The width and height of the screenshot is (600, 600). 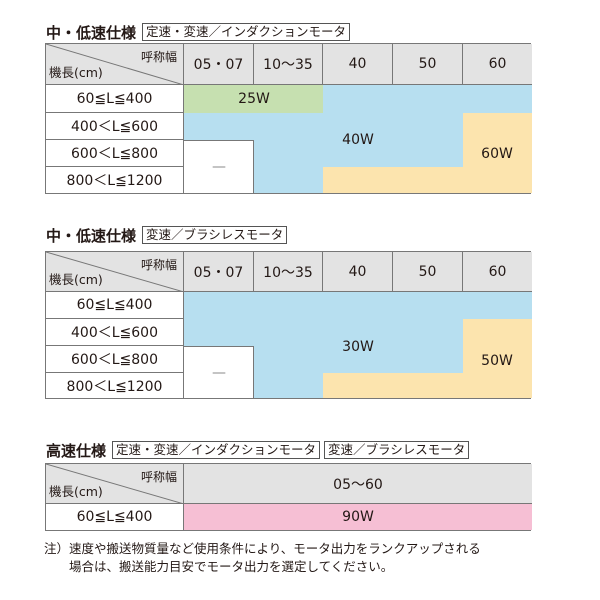 What do you see at coordinates (358, 484) in the screenshot?
I see `col-header: 05〜60` at bounding box center [358, 484].